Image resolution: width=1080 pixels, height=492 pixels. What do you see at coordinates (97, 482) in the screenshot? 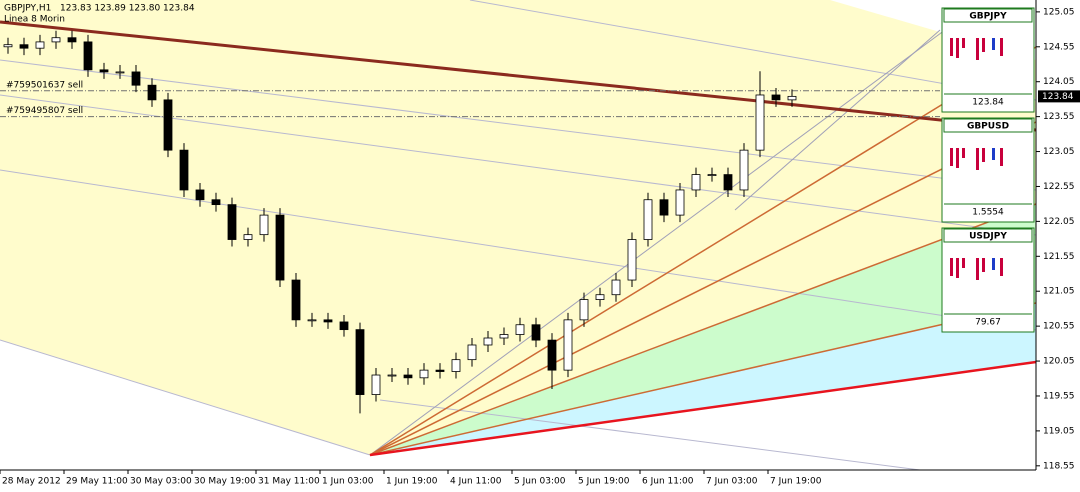
I see `x-tick-label: 29 May 11:00` at bounding box center [97, 482].